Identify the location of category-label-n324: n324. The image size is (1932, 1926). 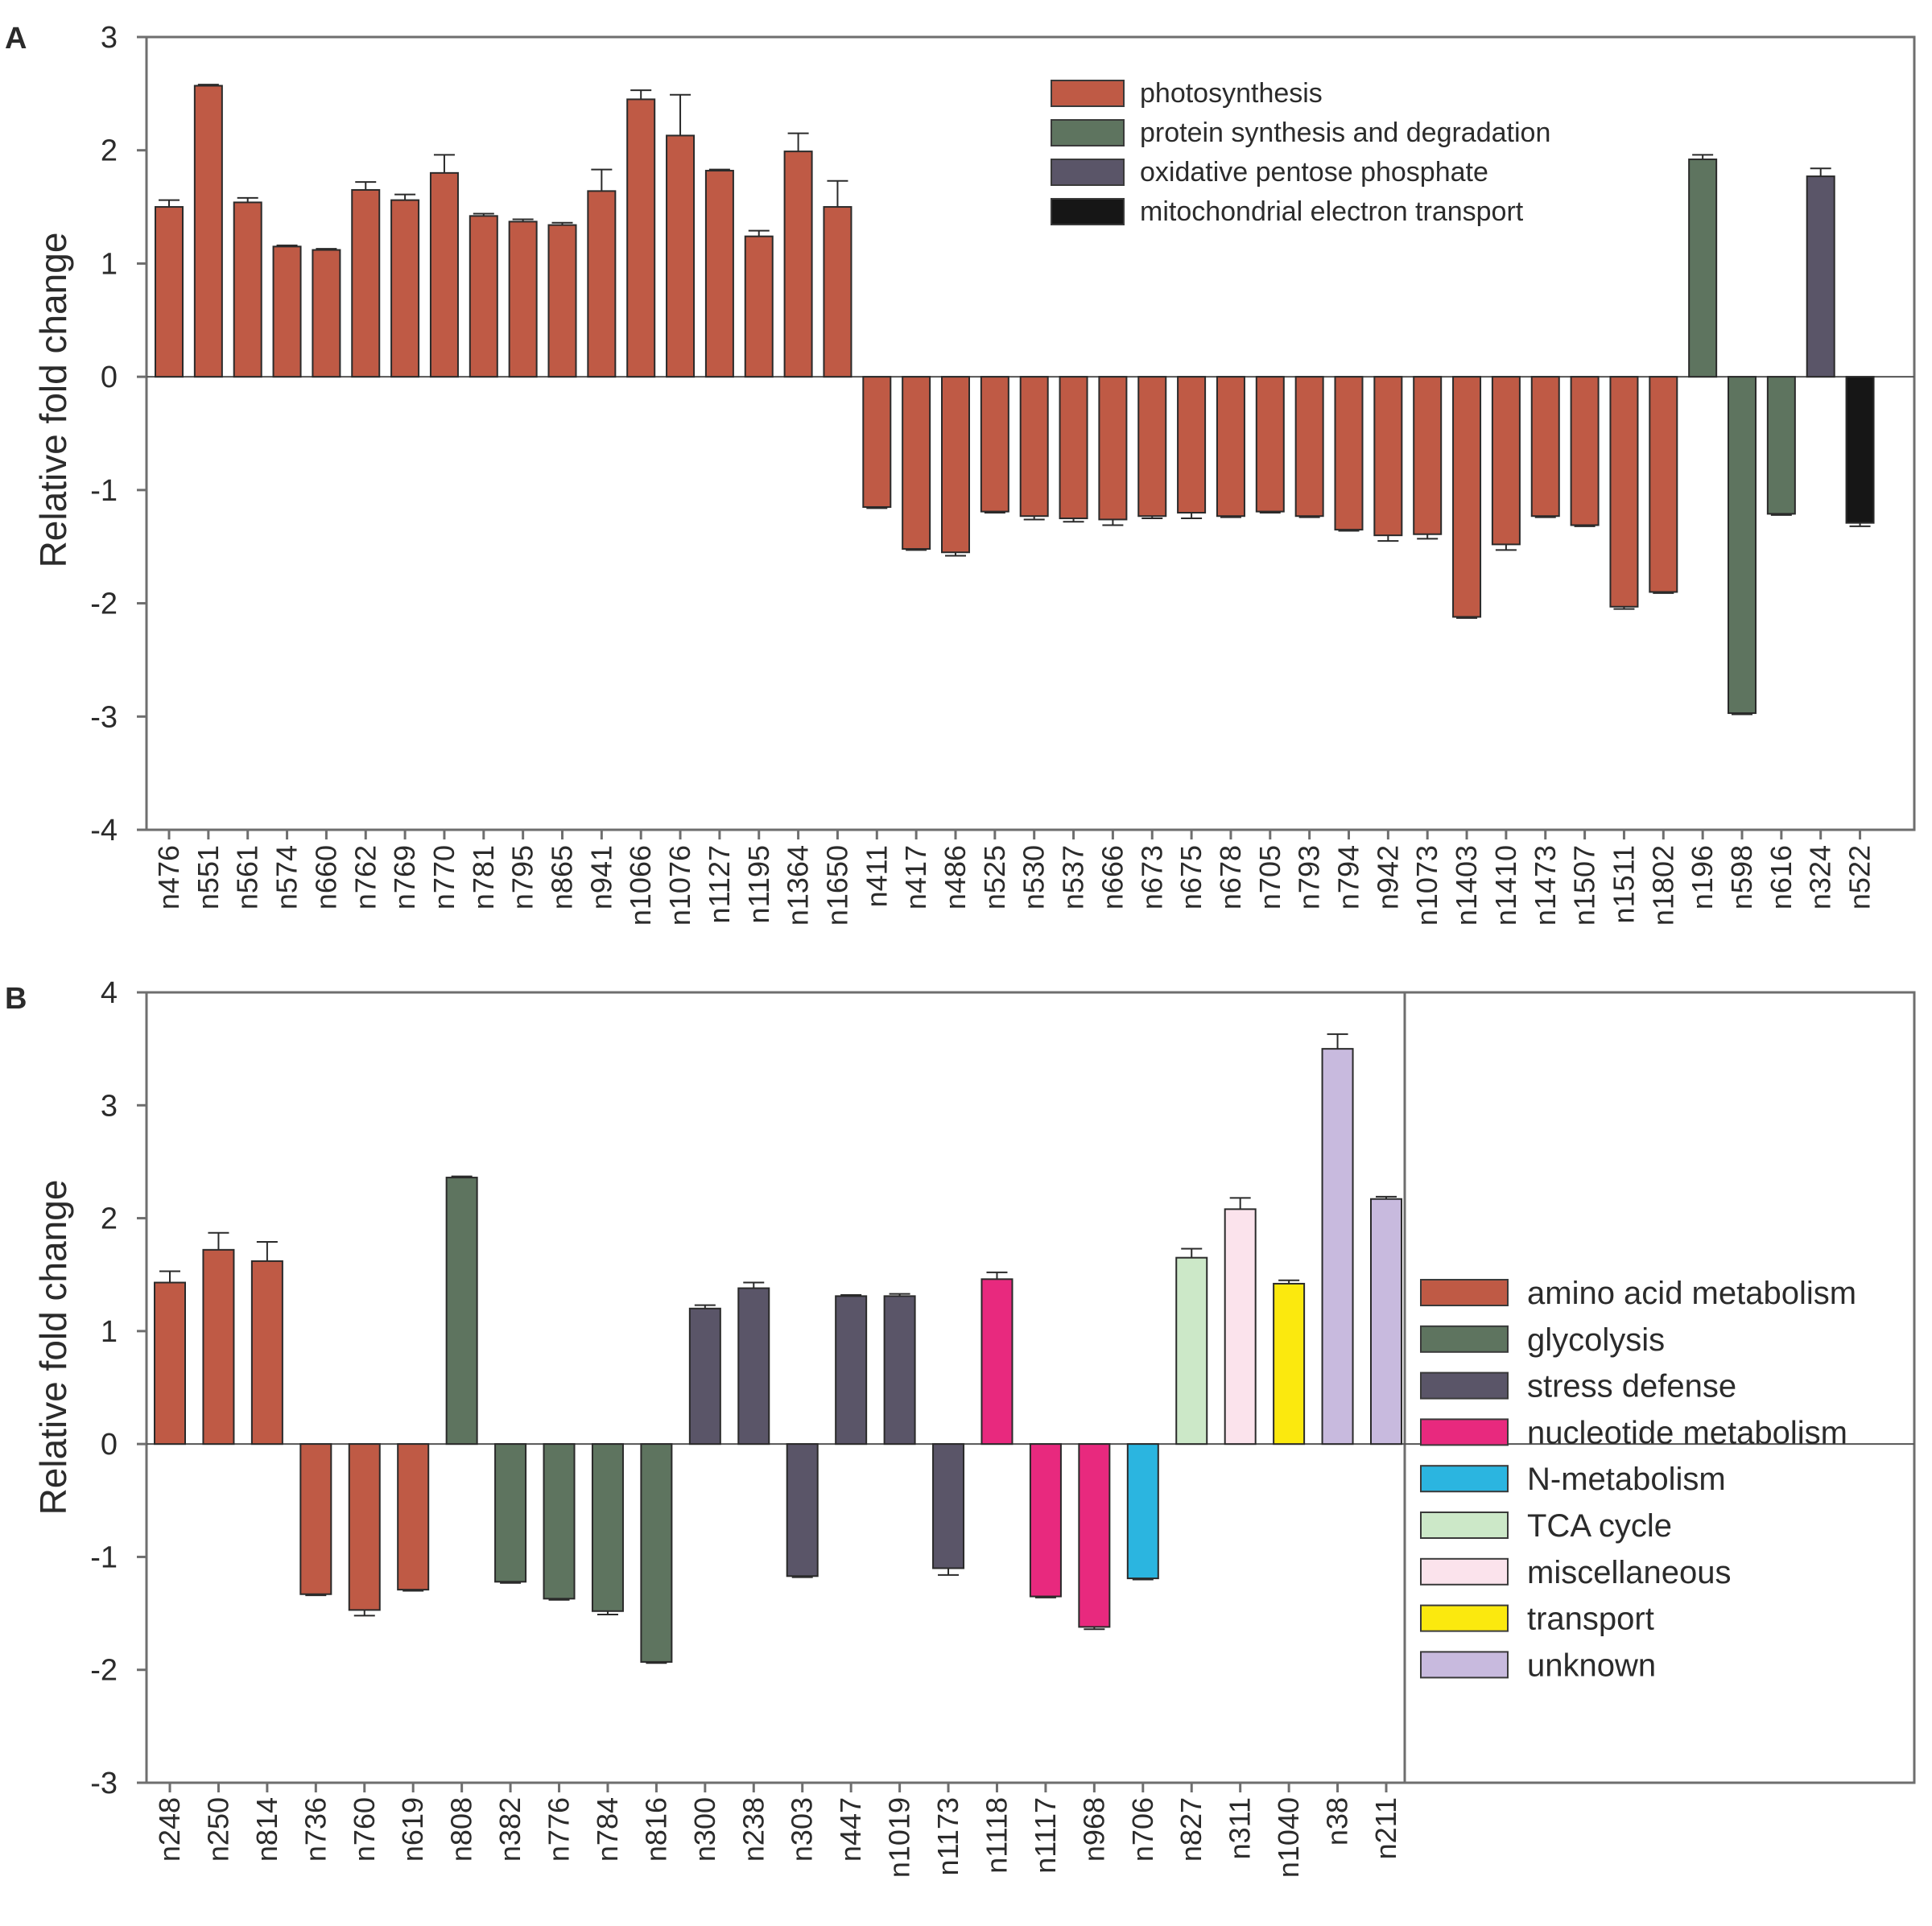
(1820, 877).